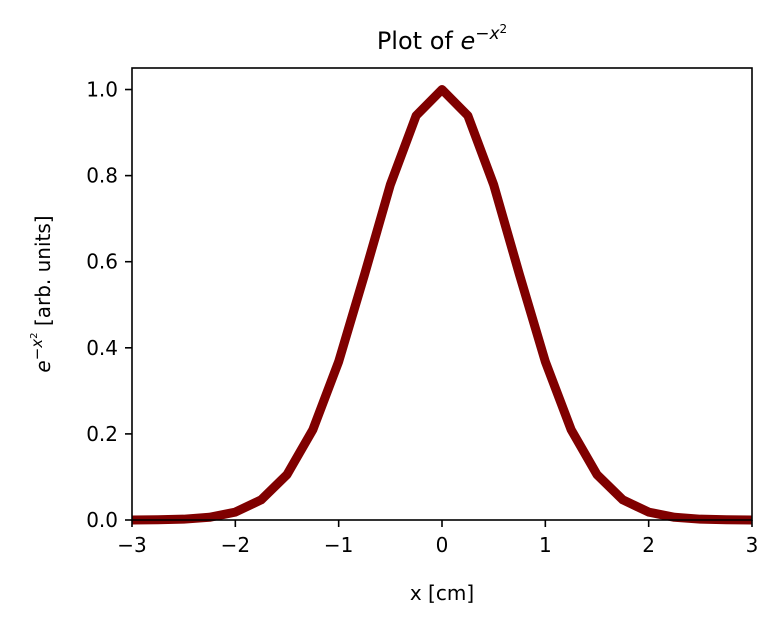 The width and height of the screenshot is (781, 628). I want to click on y-tick-label: 0.6, so click(102, 262).